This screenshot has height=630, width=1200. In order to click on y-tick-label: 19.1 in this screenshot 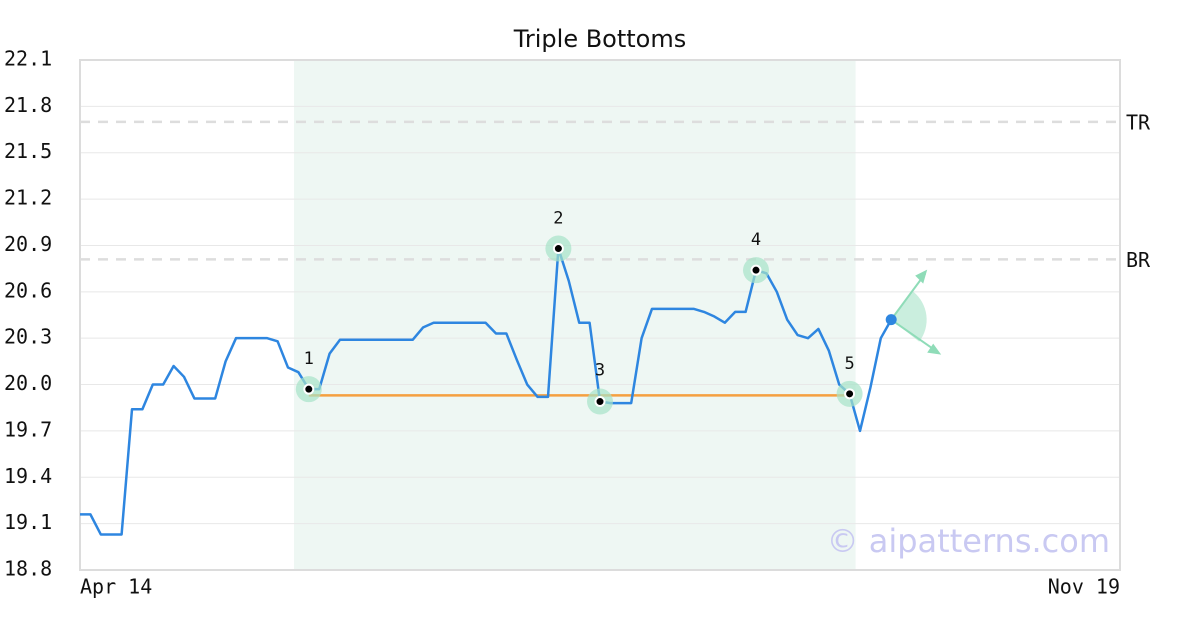, I will do `click(28, 522)`.